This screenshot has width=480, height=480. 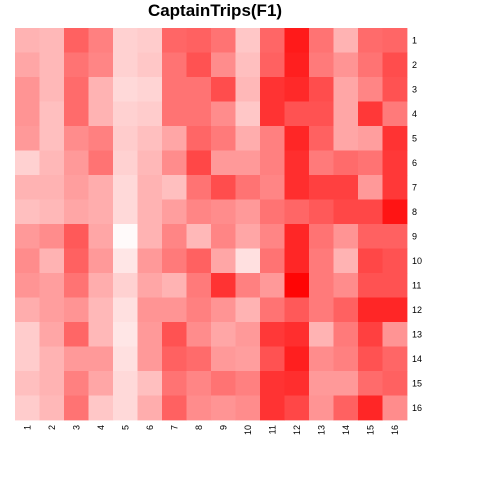 What do you see at coordinates (417, 334) in the screenshot?
I see `row-tick-label: 13` at bounding box center [417, 334].